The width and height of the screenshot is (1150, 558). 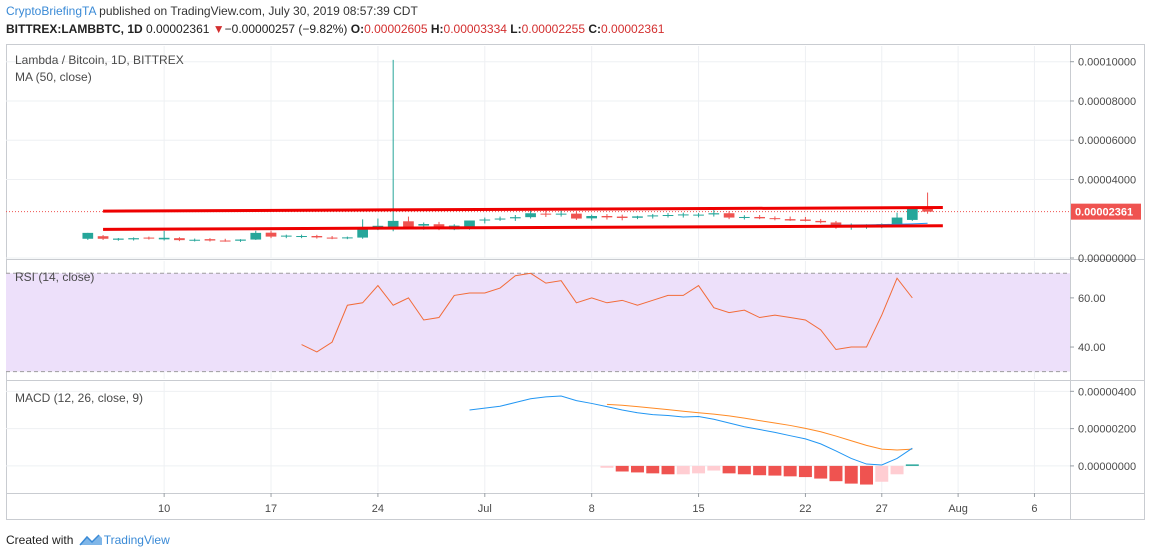 I want to click on rsi-axis-tick-label: 60.00, so click(x=1092, y=299).